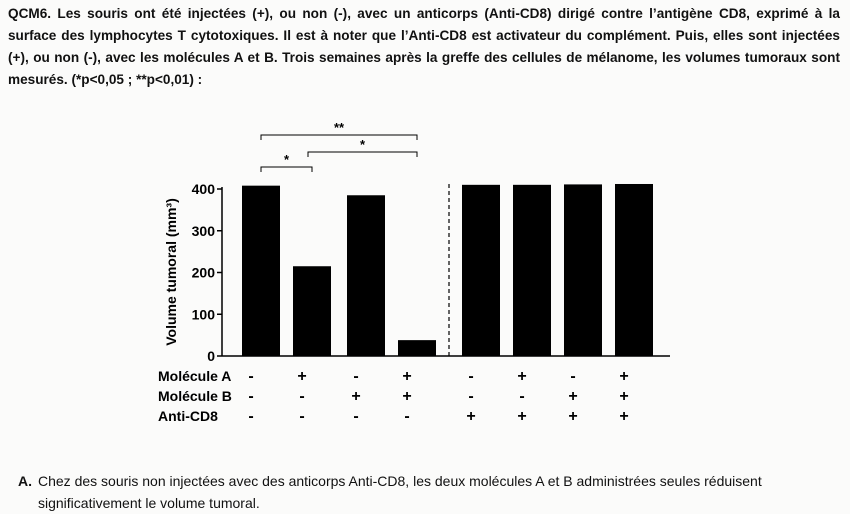 Image resolution: width=850 pixels, height=514 pixels. I want to click on y-tick-label: 300, so click(204, 231).